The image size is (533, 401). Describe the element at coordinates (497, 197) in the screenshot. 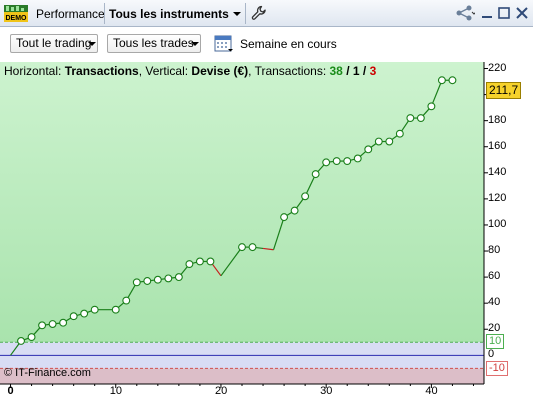

I see `y-tick-label: 120` at that location.